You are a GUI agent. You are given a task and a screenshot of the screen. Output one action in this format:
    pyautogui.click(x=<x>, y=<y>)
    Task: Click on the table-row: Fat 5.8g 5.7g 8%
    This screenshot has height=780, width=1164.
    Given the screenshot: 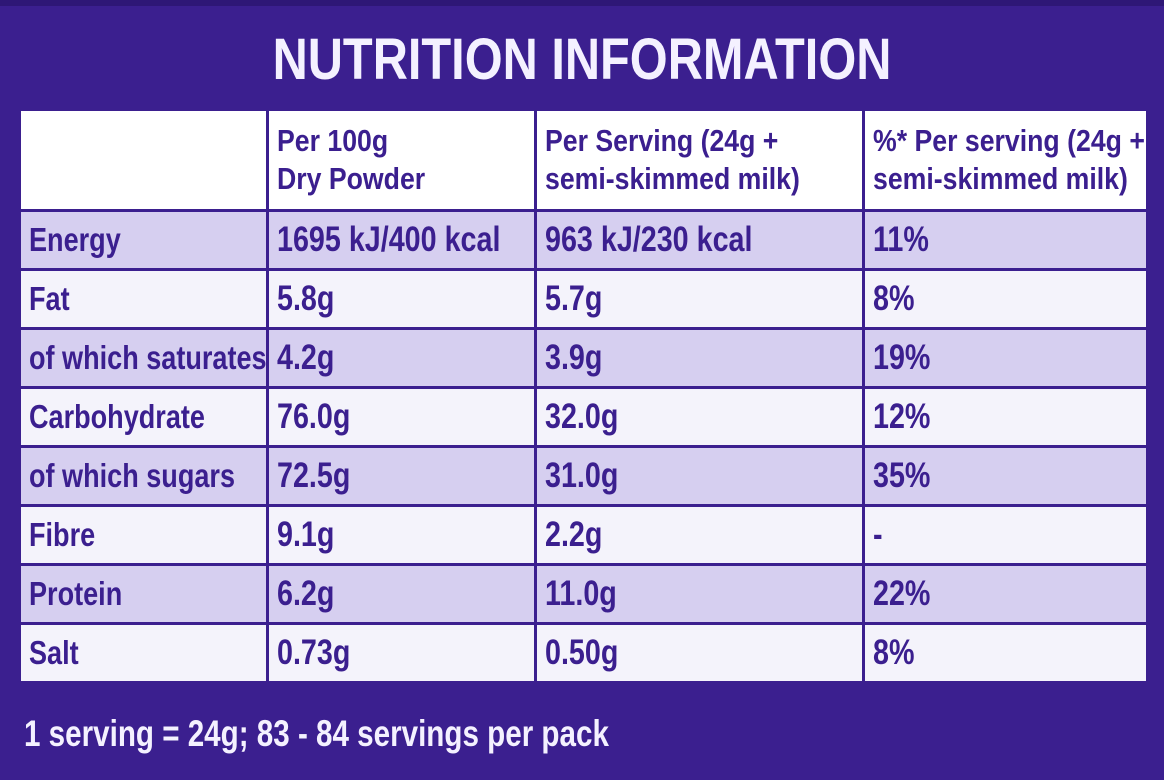 What is the action you would take?
    pyautogui.click(x=583, y=299)
    